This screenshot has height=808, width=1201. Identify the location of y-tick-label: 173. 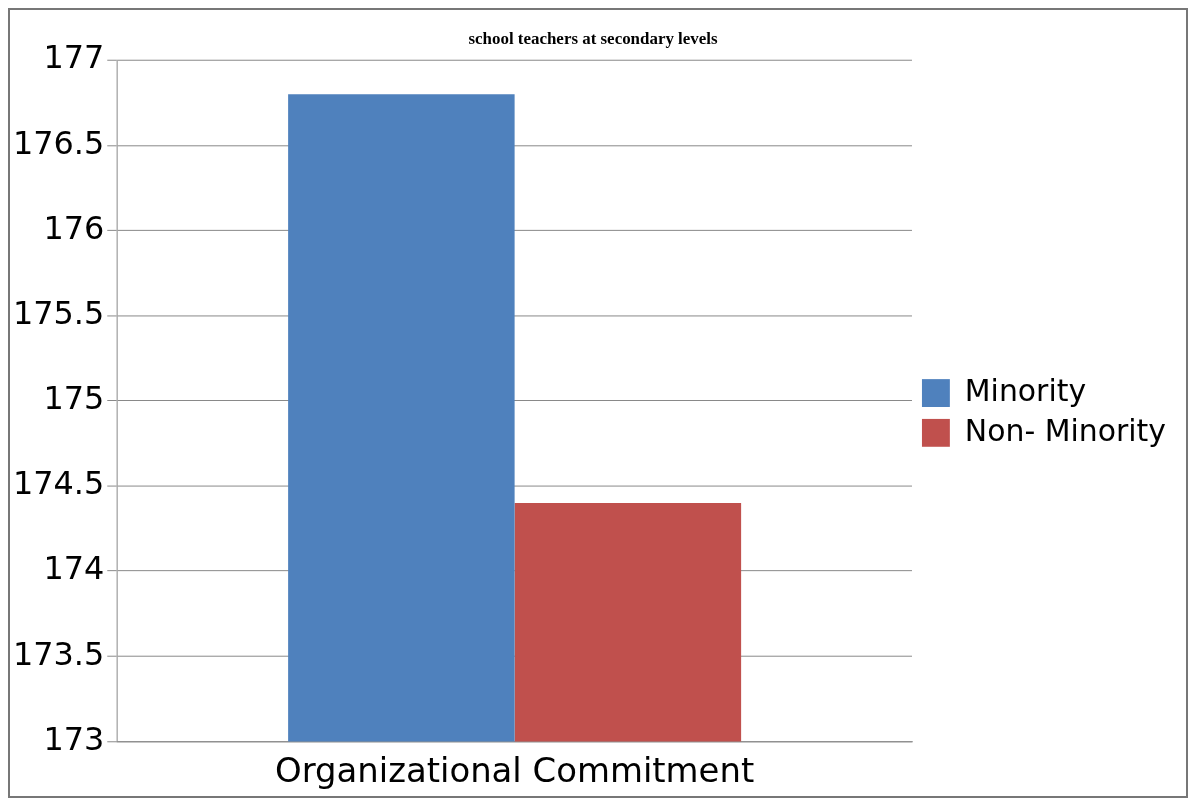
(74, 738).